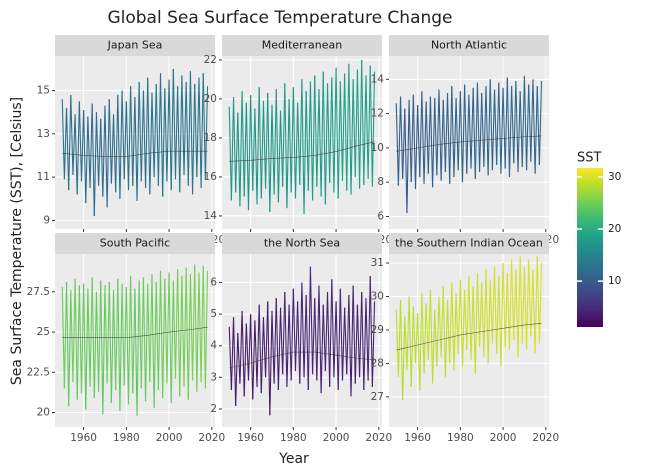  What do you see at coordinates (293, 459) in the screenshot?
I see `x-axis-label: Year` at bounding box center [293, 459].